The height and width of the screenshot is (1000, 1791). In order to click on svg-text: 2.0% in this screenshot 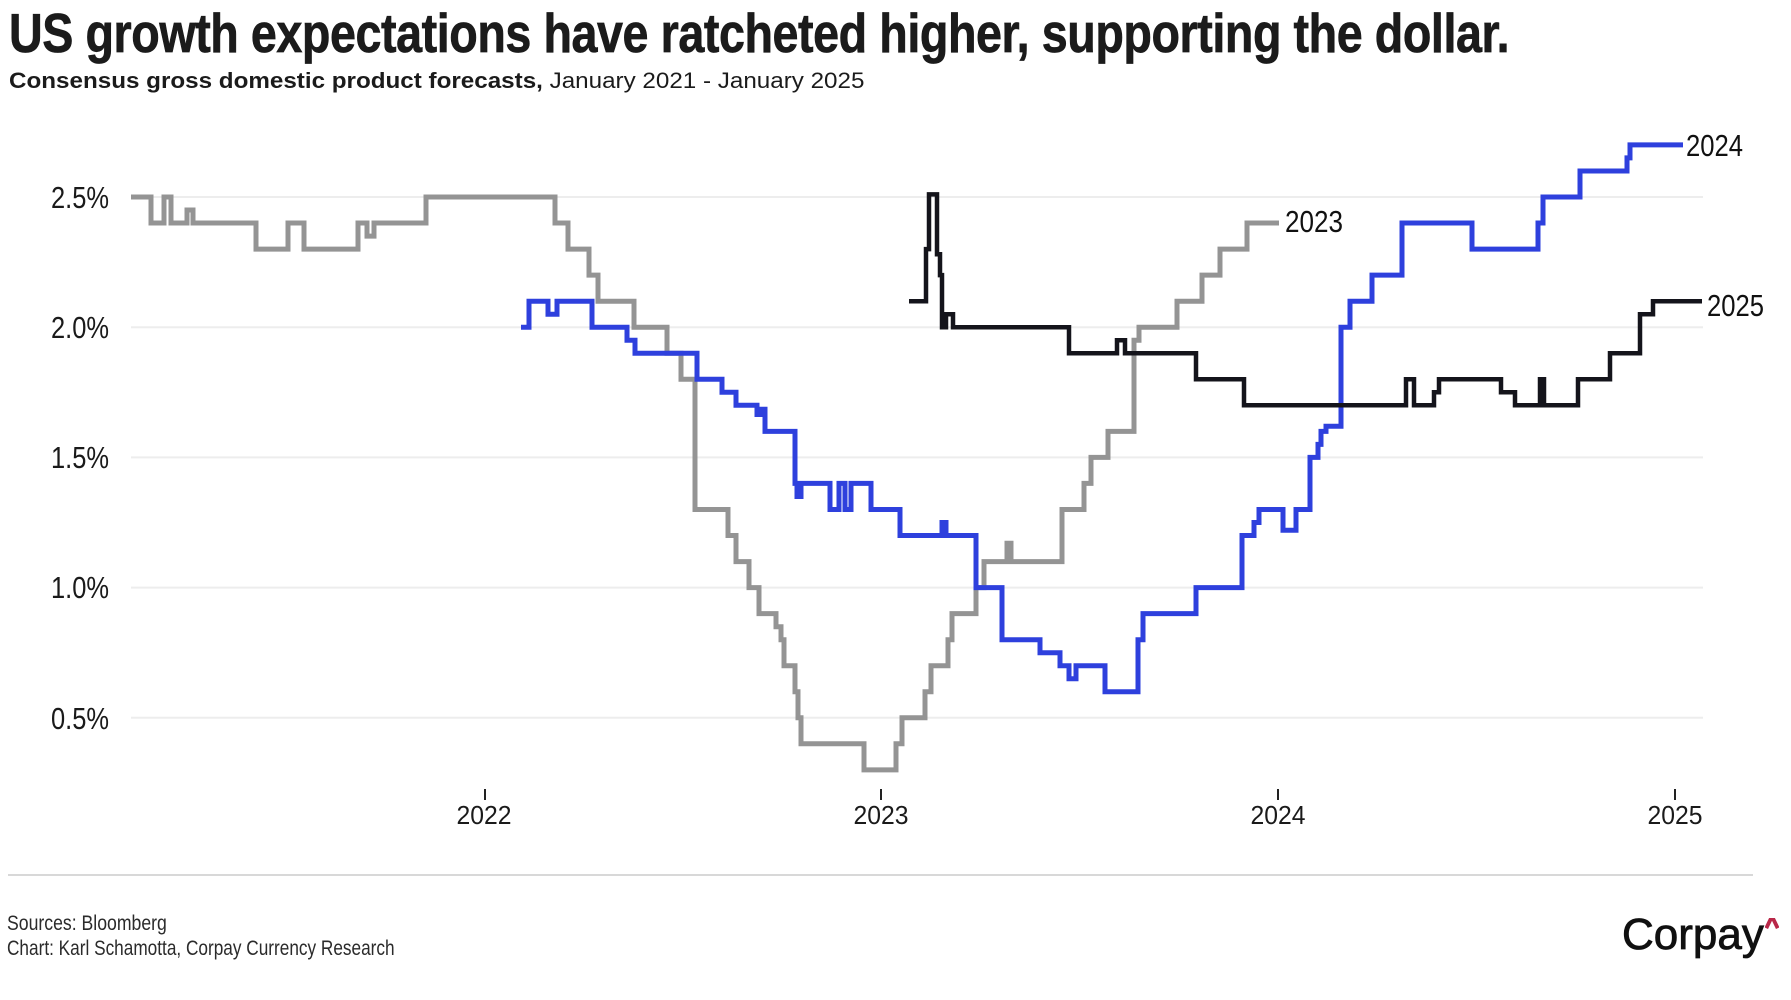, I will do `click(80, 327)`.